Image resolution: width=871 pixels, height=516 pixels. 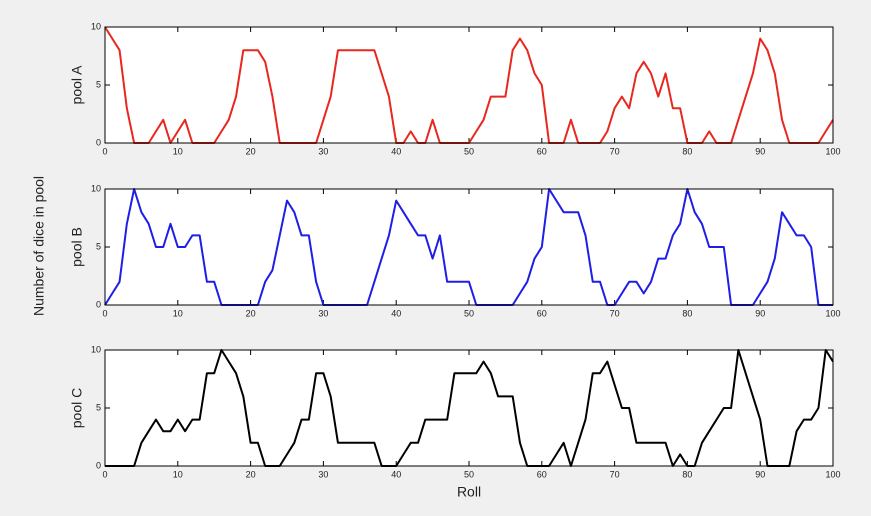 What do you see at coordinates (469, 492) in the screenshot?
I see `x-axis-label: Roll` at bounding box center [469, 492].